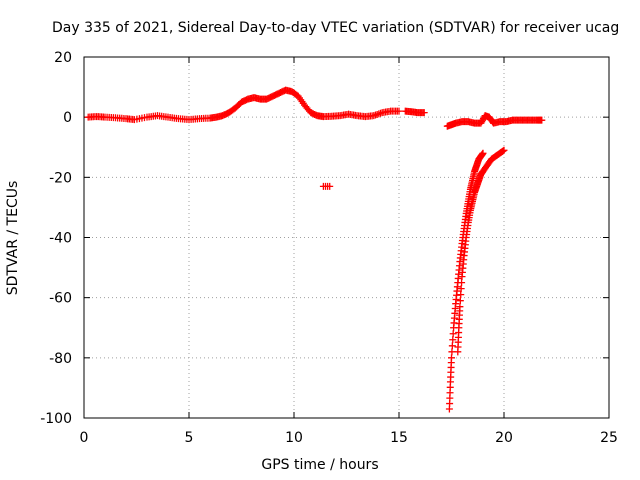  What do you see at coordinates (189, 438) in the screenshot?
I see `x-tick-label: 5` at bounding box center [189, 438].